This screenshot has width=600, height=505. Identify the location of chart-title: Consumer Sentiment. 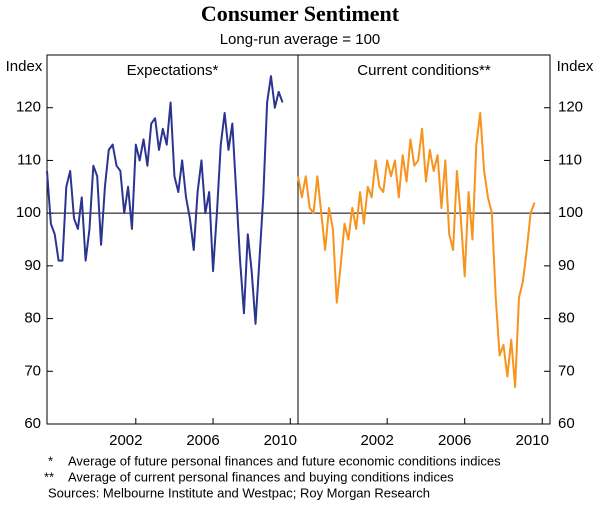
(300, 13).